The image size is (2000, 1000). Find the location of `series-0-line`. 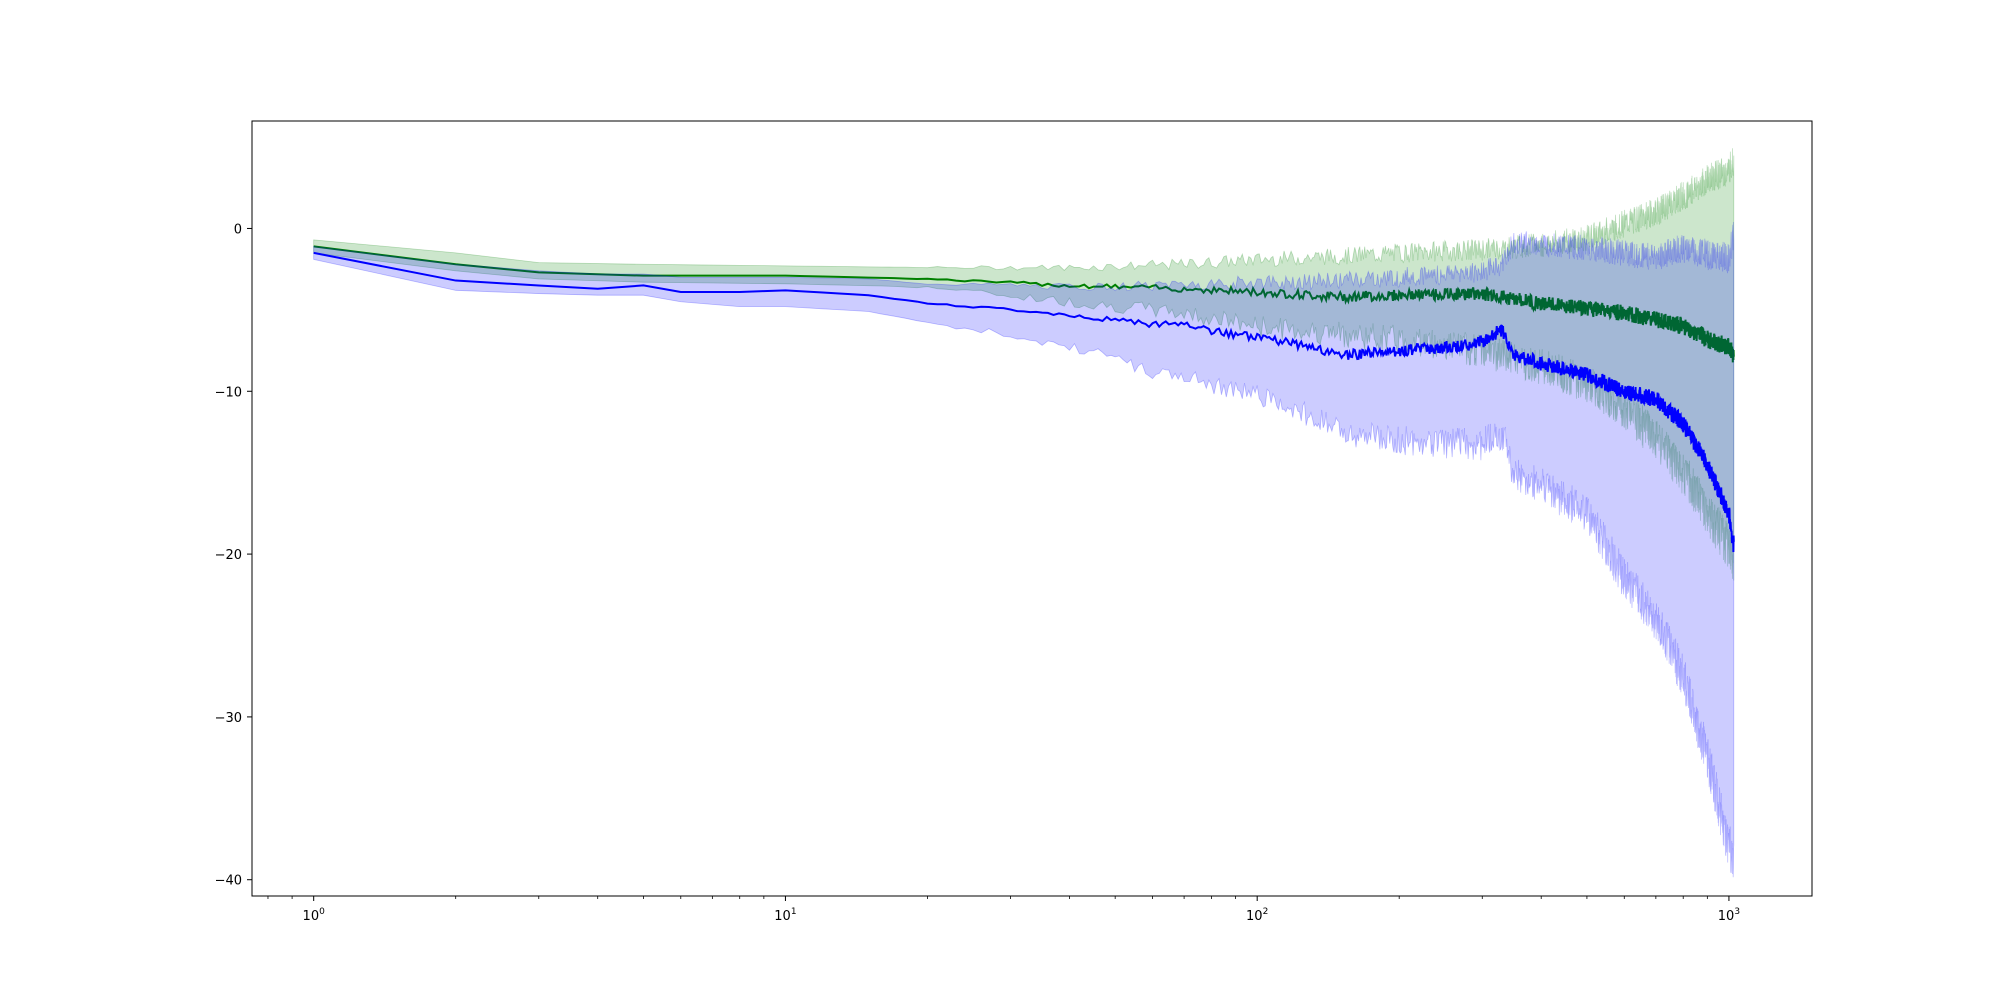

series-0-line is located at coordinates (1024, 304).